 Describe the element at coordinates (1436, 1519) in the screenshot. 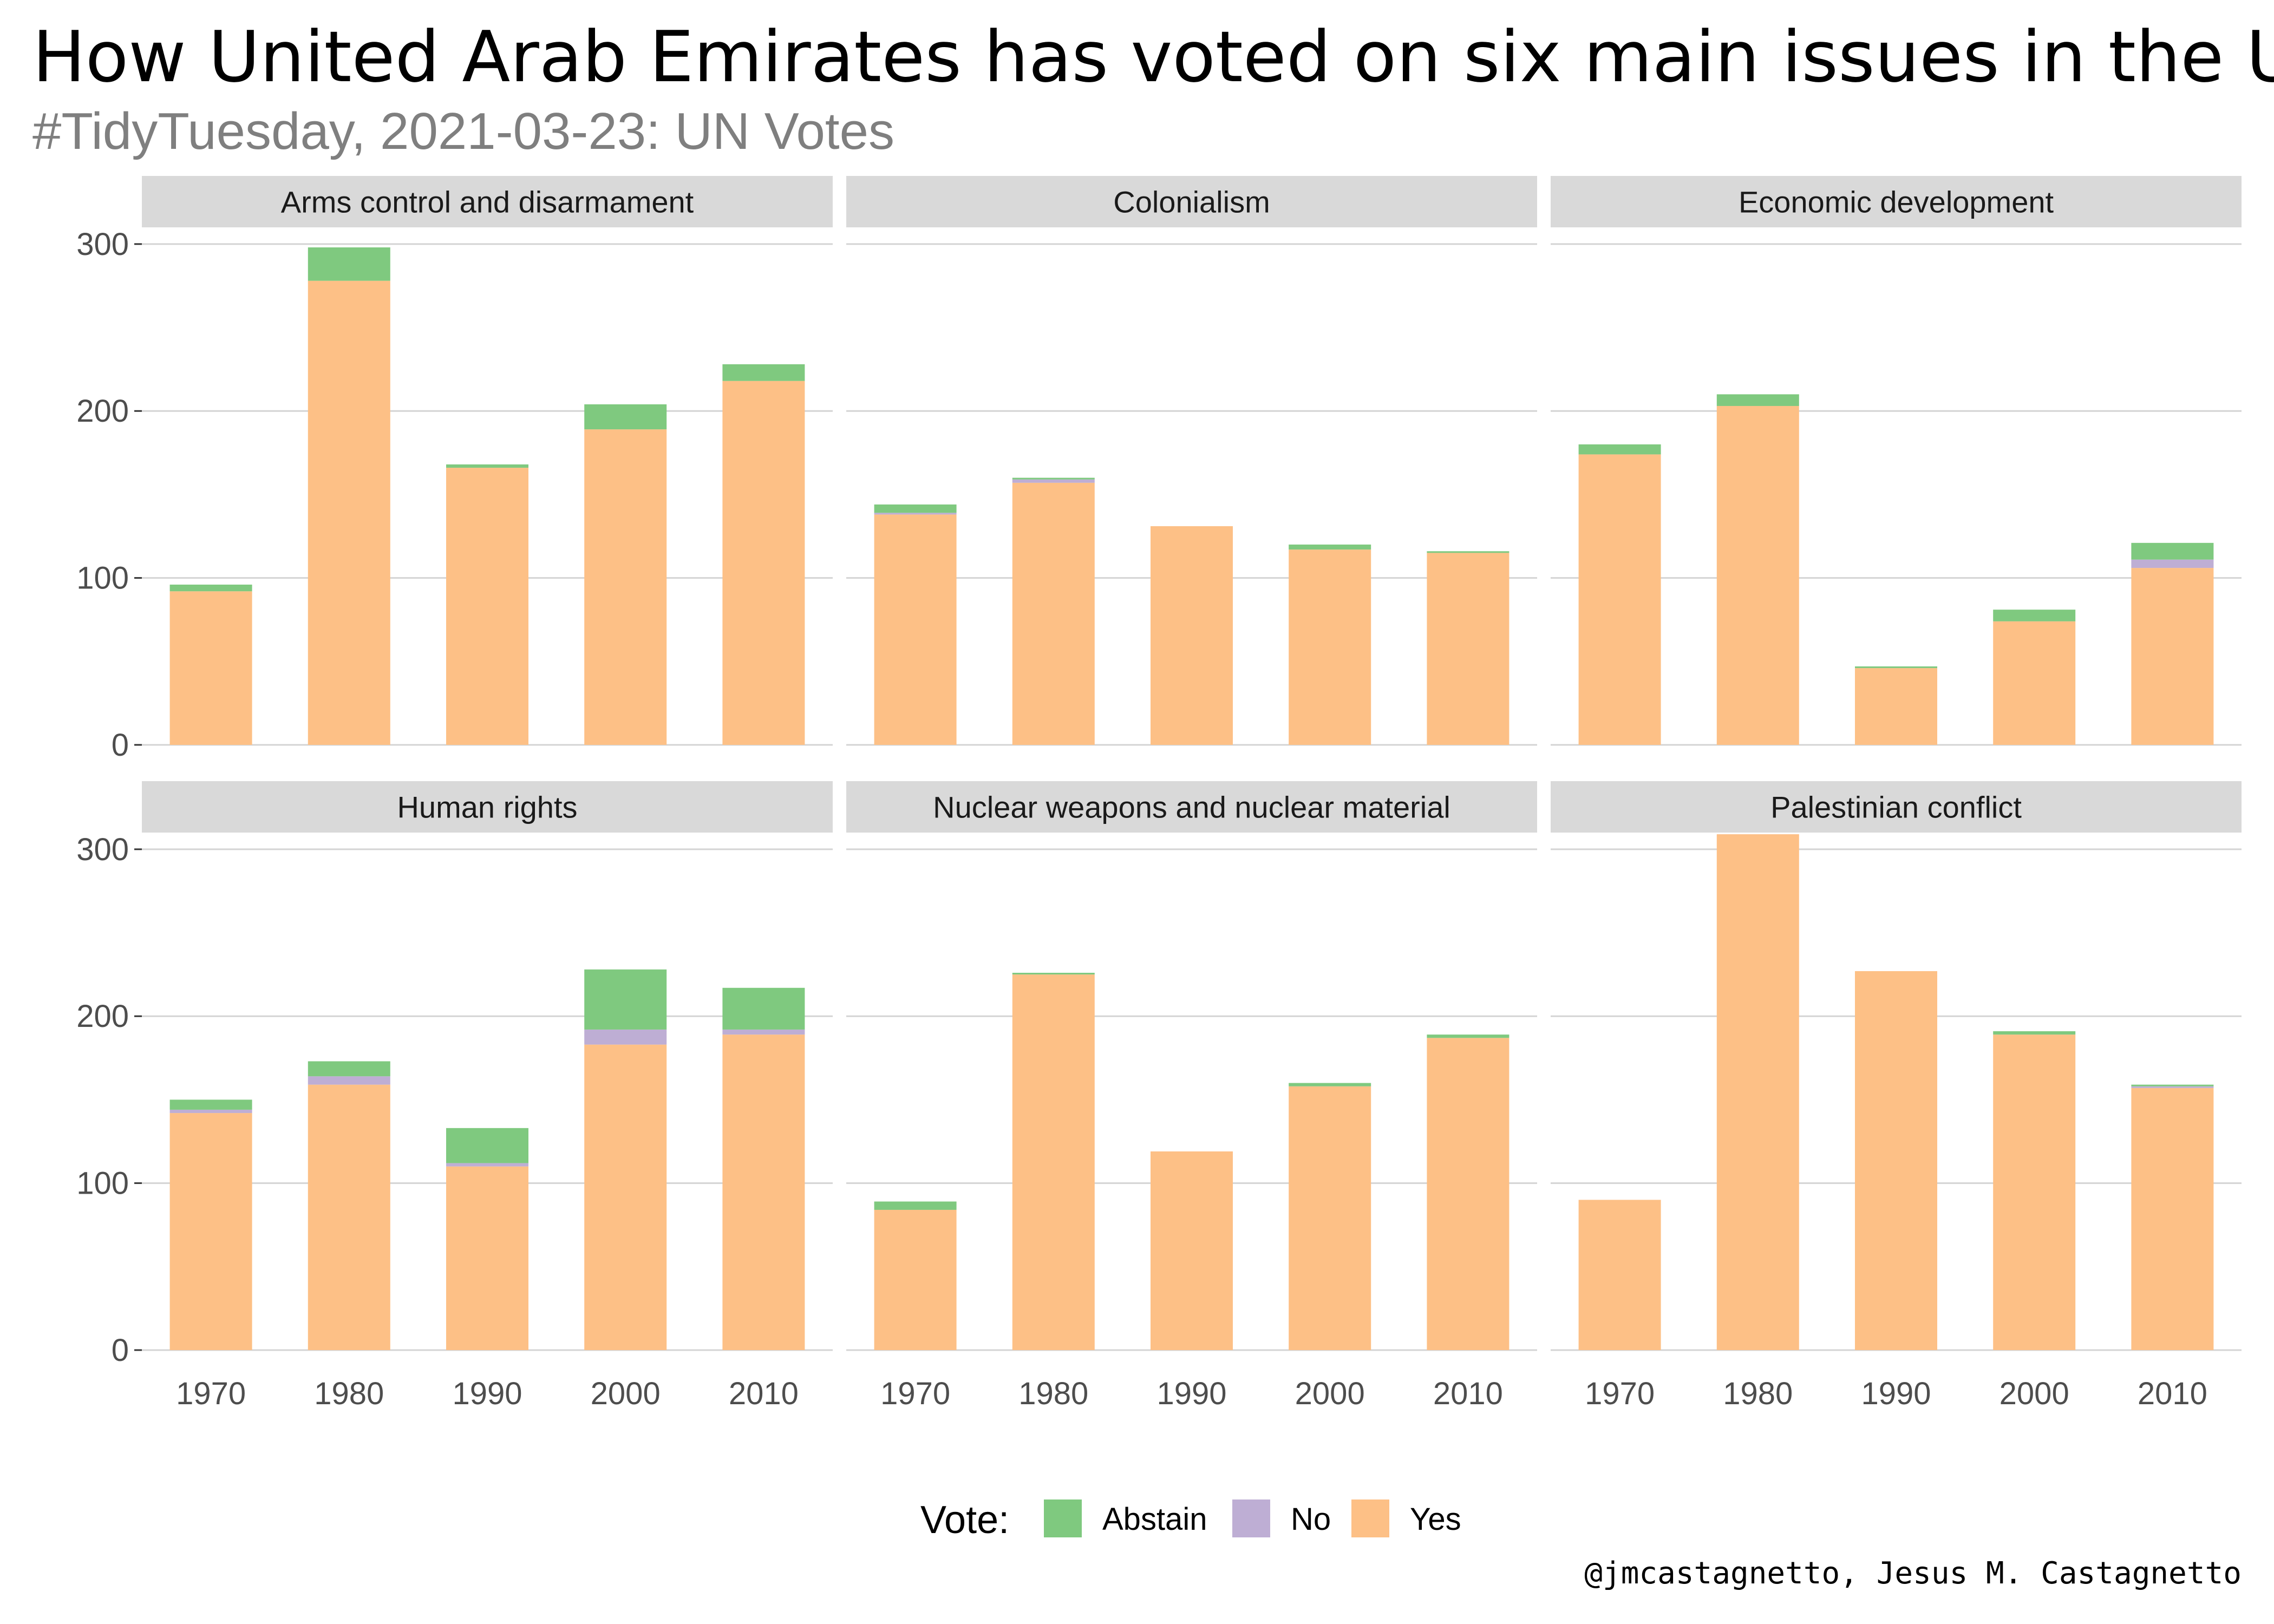

I see `legend-label-yes: Yes` at that location.